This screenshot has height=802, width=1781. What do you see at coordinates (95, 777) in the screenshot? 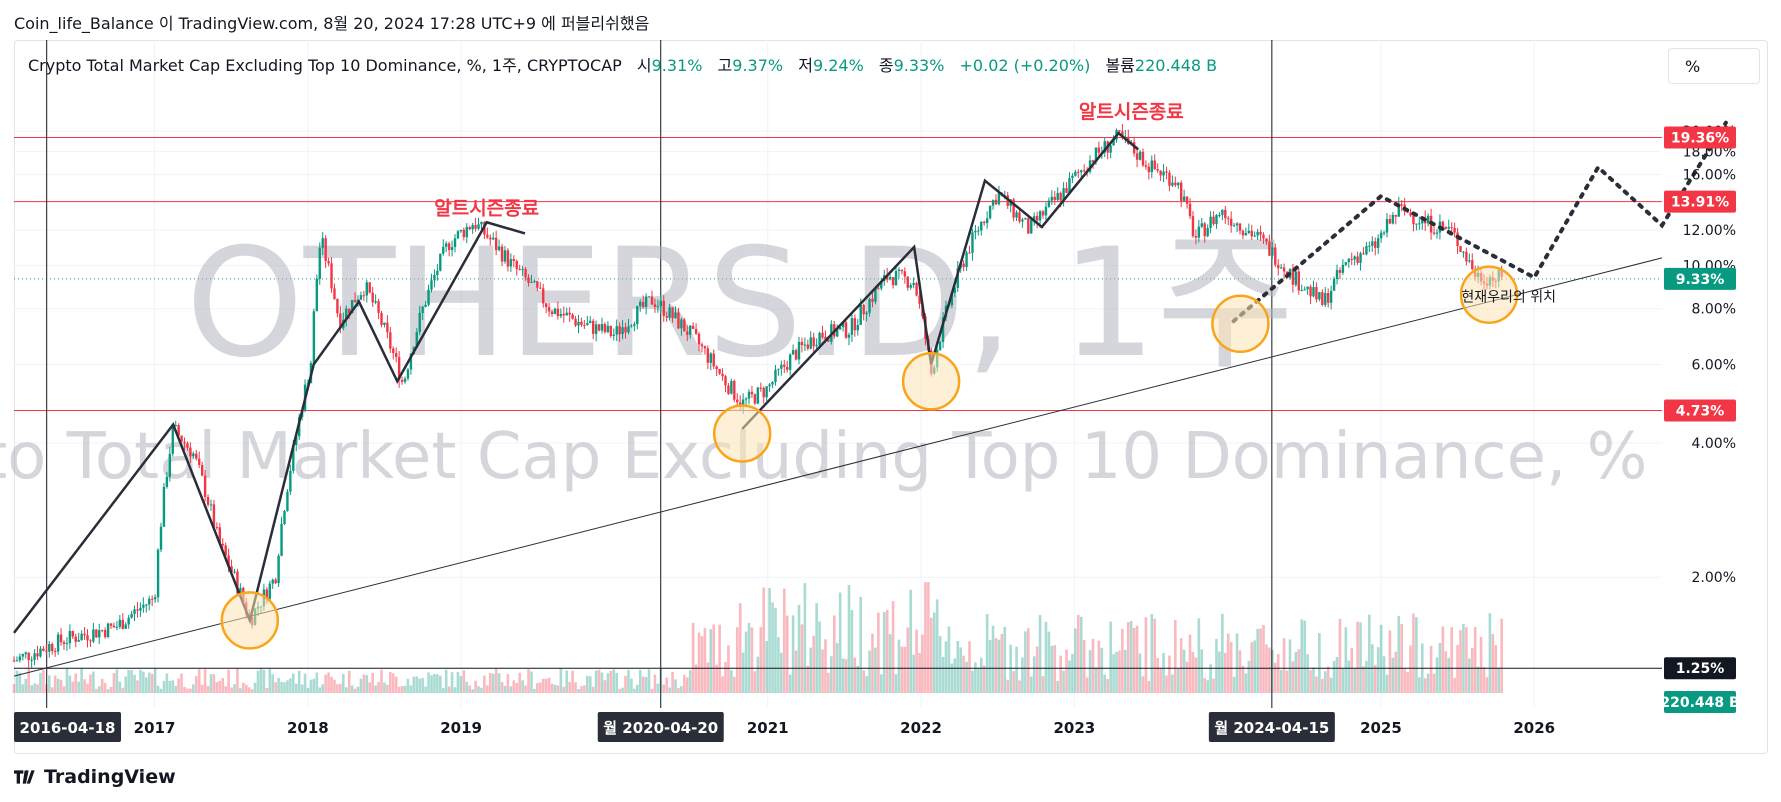
I see `footer-brand: TradingView` at bounding box center [95, 777].